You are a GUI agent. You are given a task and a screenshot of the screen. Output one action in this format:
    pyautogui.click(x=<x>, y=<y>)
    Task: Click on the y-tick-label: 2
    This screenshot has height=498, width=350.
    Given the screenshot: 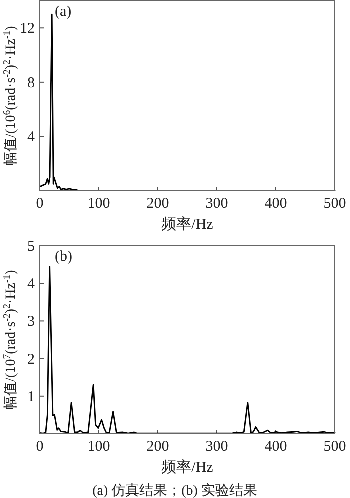 What is the action you would take?
    pyautogui.click(x=31, y=360)
    